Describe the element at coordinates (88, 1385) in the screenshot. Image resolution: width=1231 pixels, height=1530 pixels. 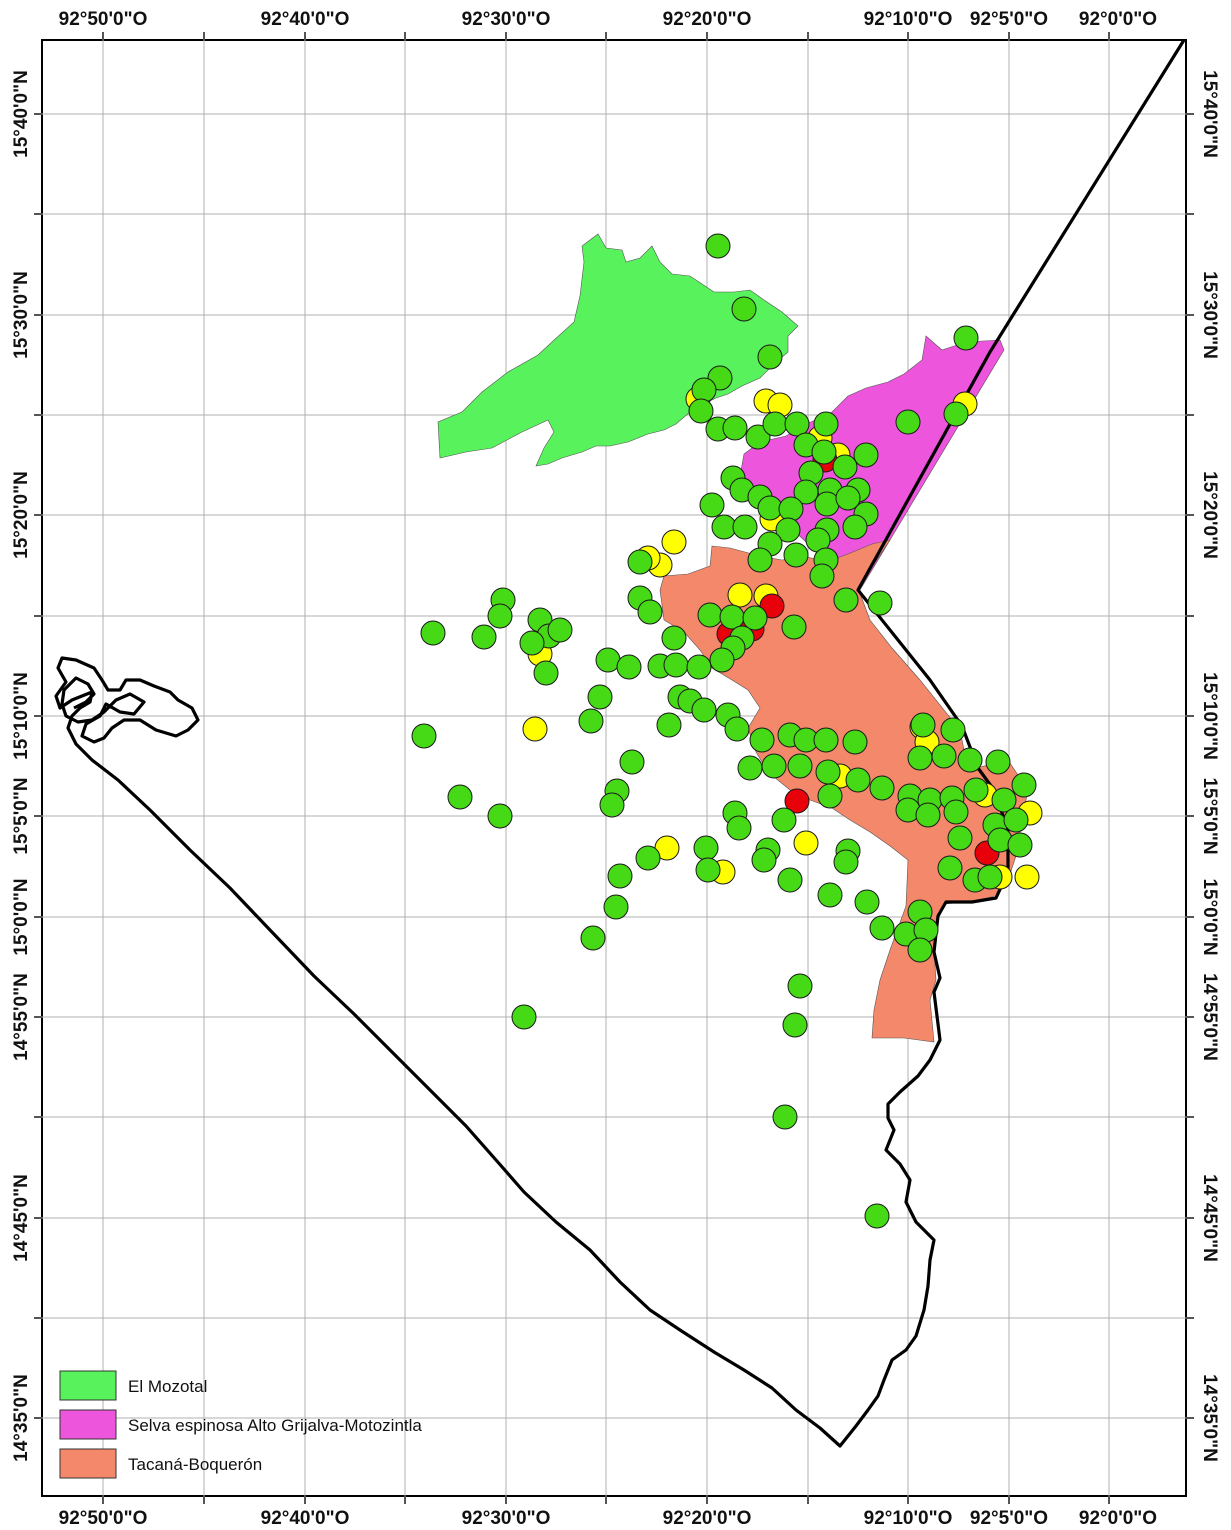
I see `legend-swatch-el-mozotal` at that location.